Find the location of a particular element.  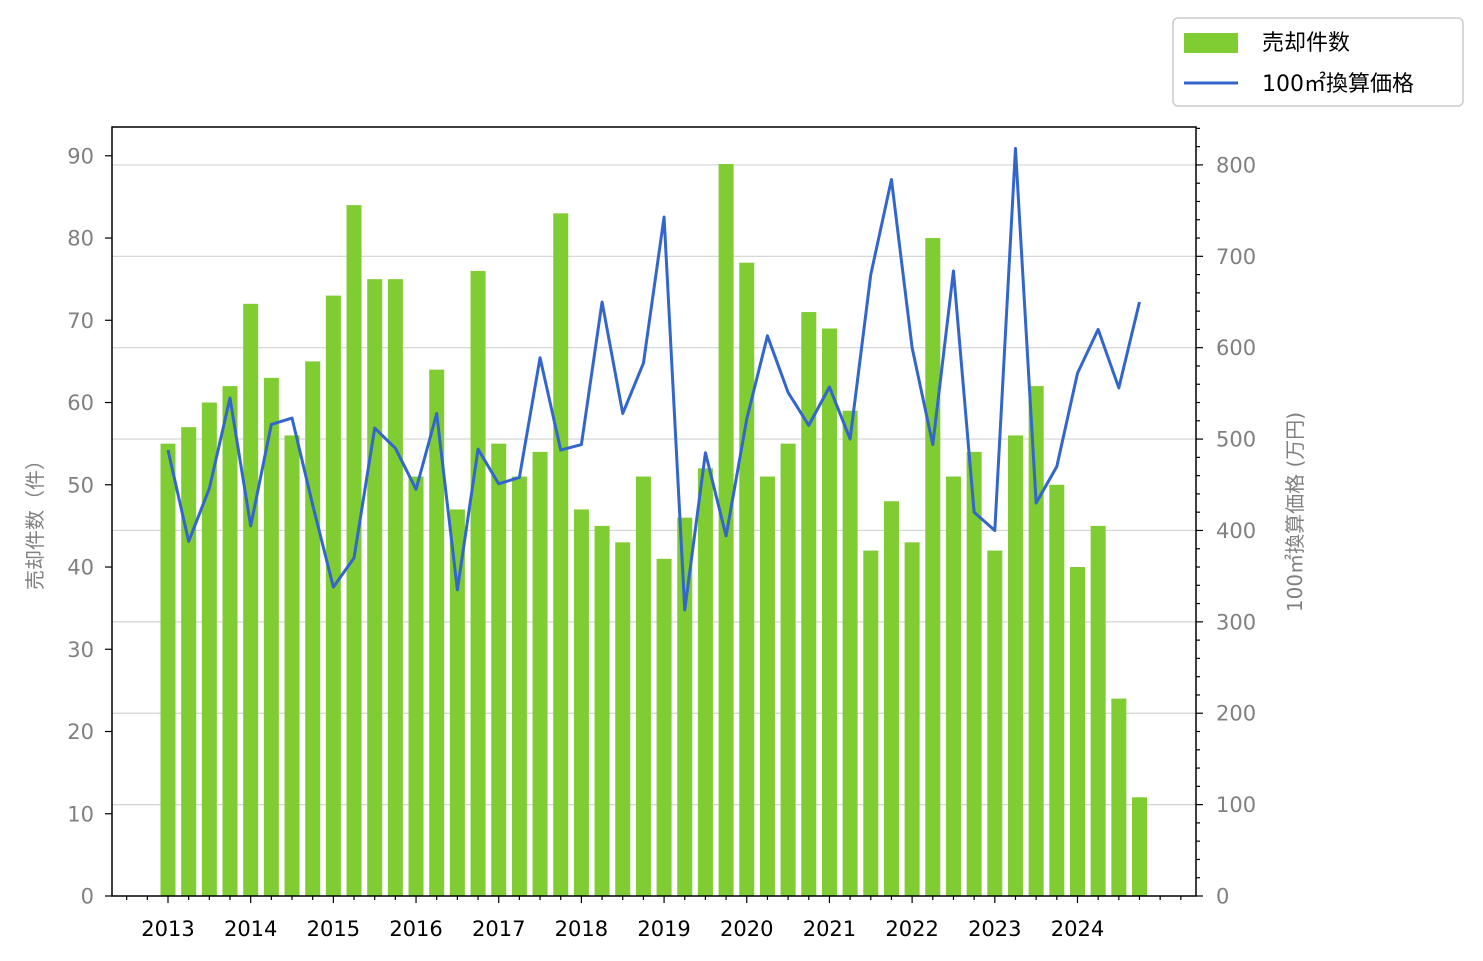

x-tick-label: 2014 is located at coordinates (250, 929).